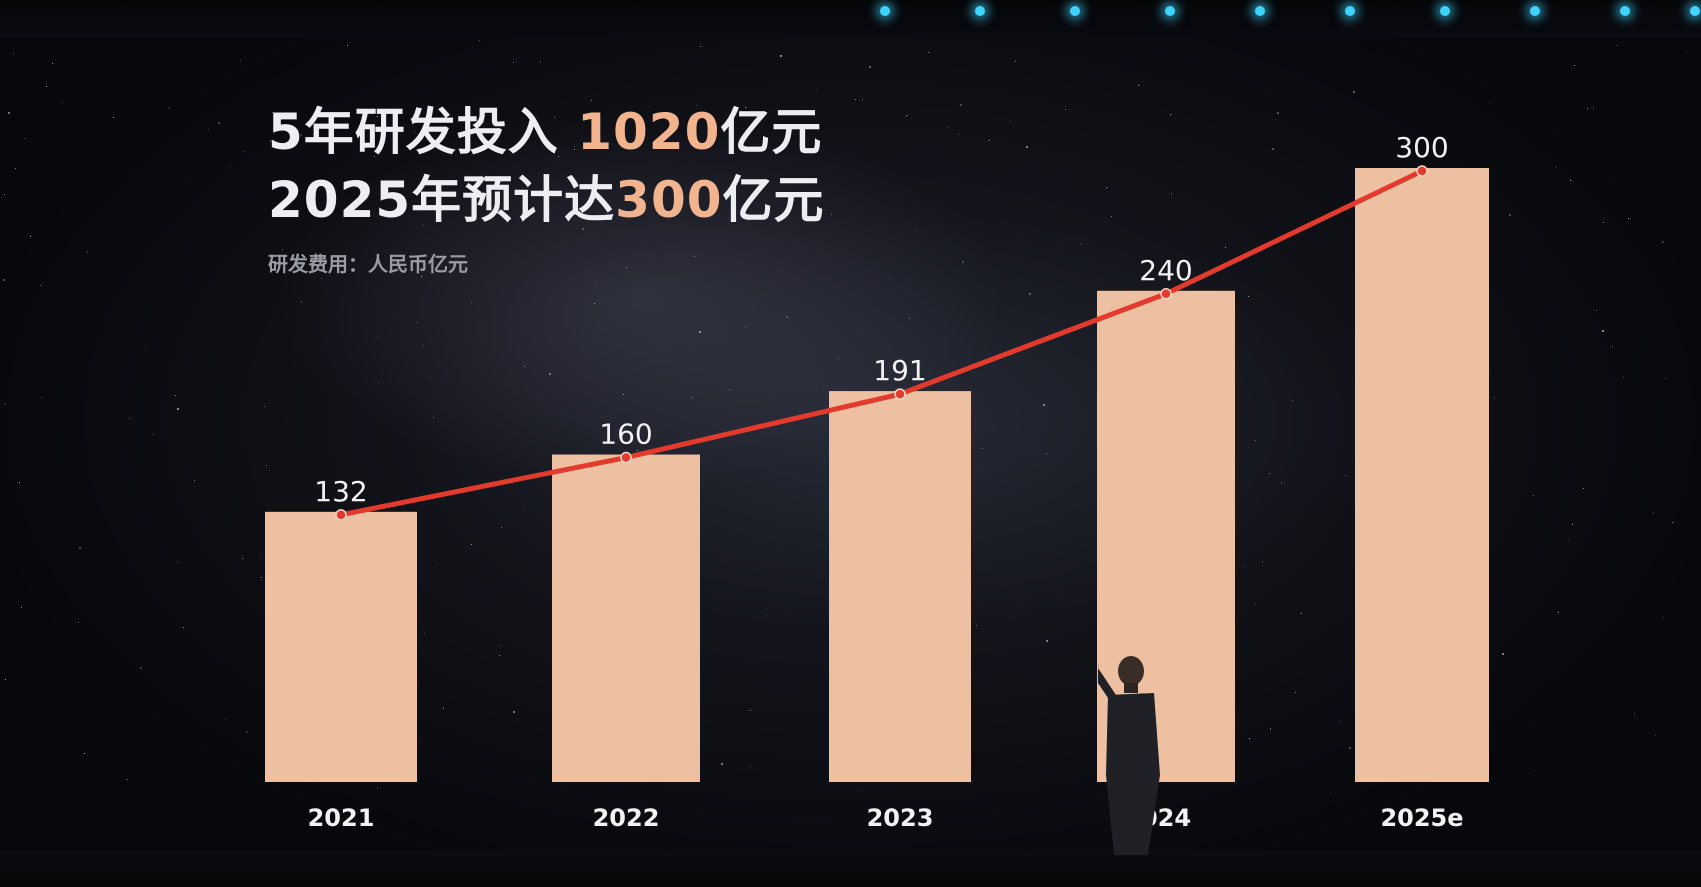 This screenshot has width=1701, height=887. What do you see at coordinates (1422, 475) in the screenshot?
I see `bar-2025e` at bounding box center [1422, 475].